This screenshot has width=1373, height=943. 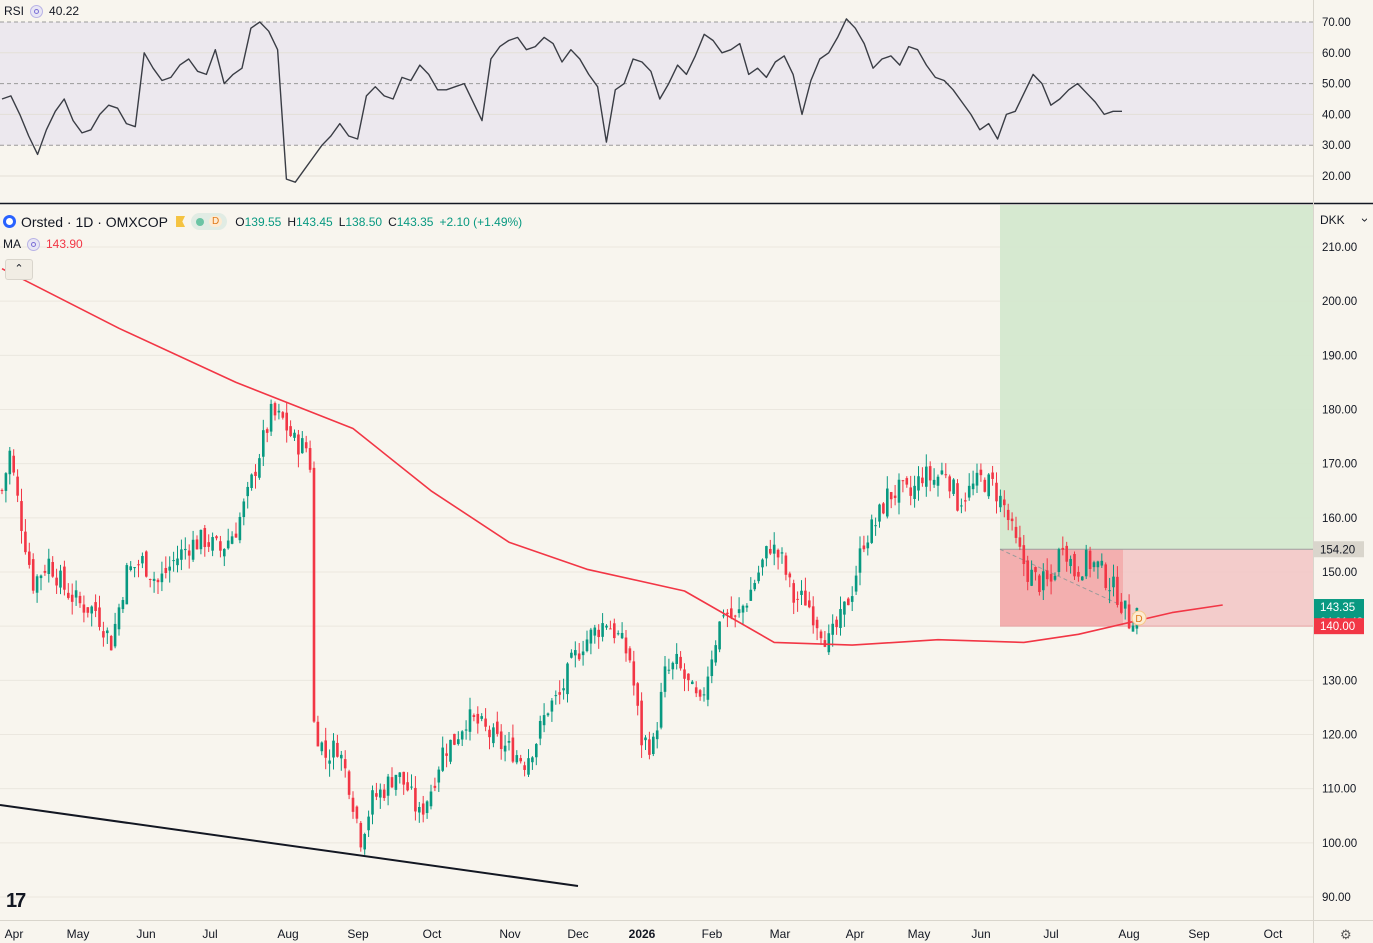 What do you see at coordinates (642, 934) in the screenshot?
I see `time-tick-label: 2026` at bounding box center [642, 934].